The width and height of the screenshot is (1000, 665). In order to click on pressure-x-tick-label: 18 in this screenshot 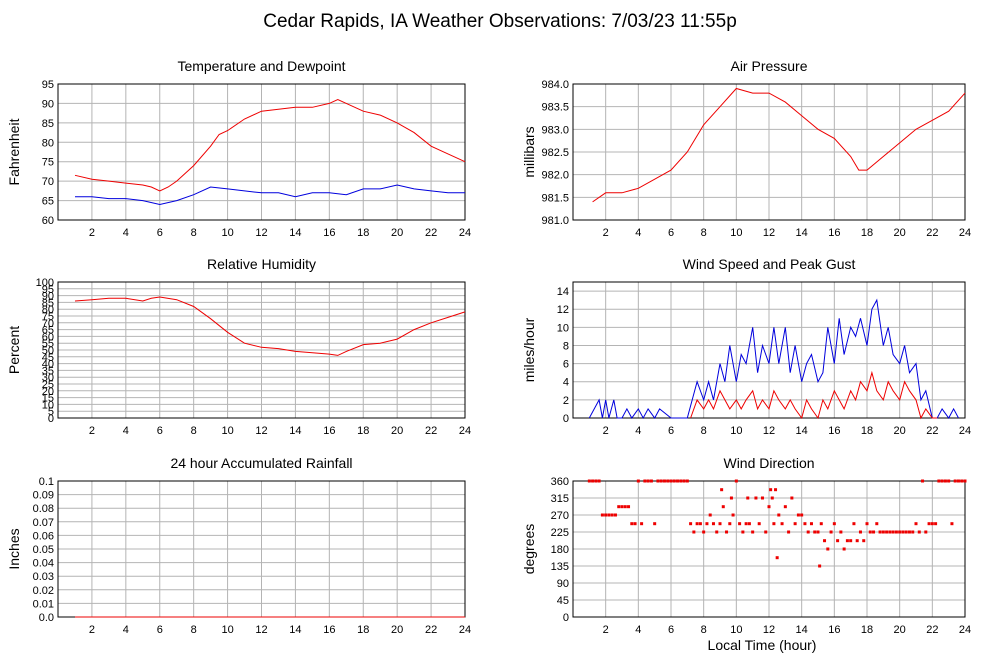, I will do `click(867, 233)`.